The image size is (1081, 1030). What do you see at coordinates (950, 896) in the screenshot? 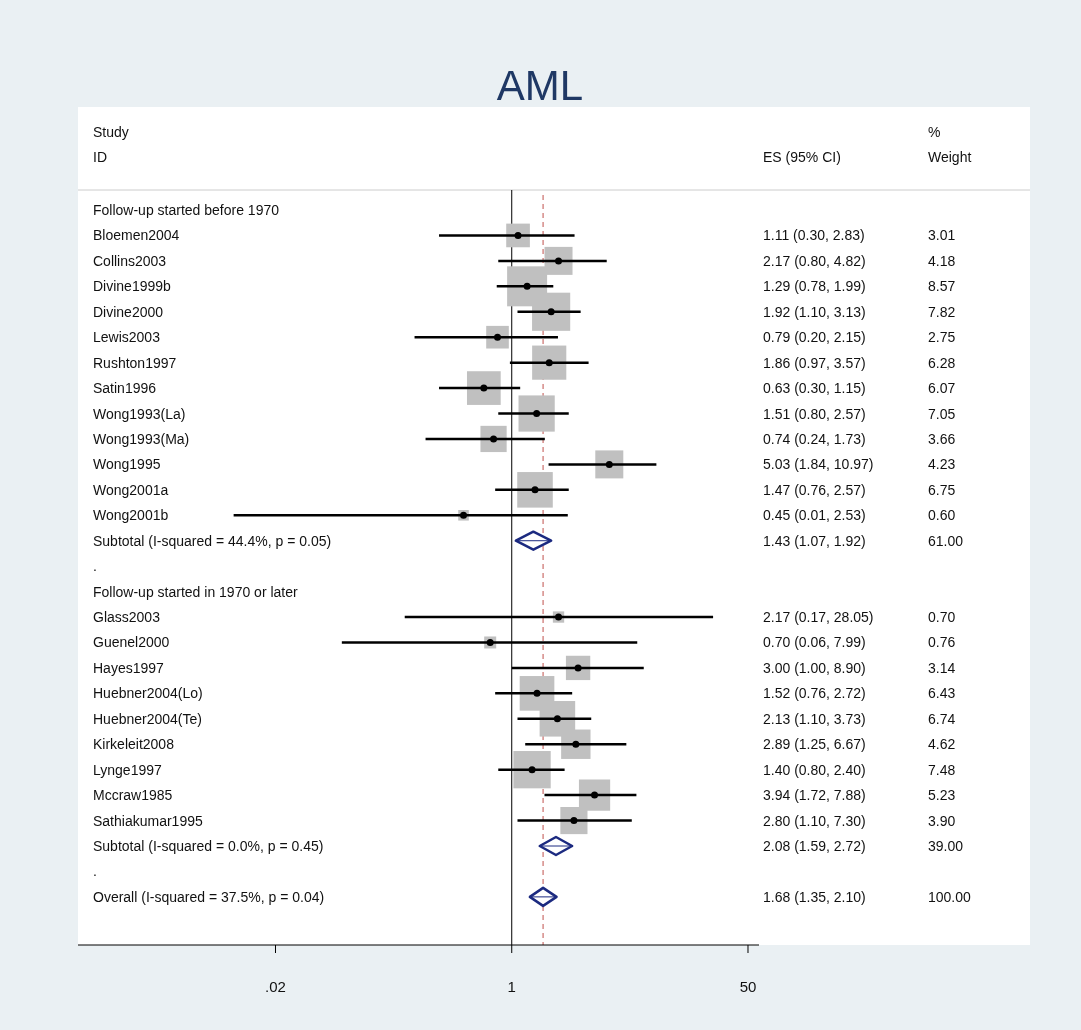
I see `text: 100.00` at bounding box center [950, 896].